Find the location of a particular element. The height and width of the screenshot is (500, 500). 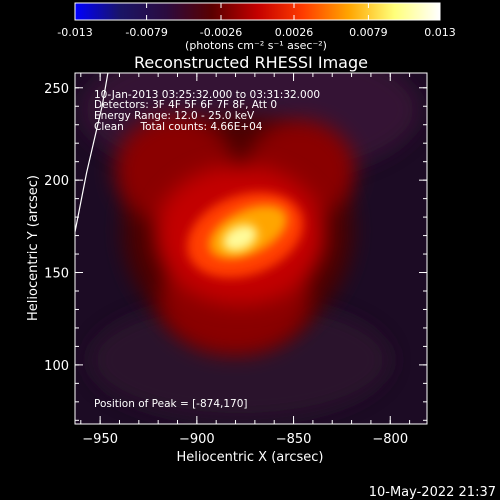

colorbar-tick-label: -0.0079 is located at coordinates (146, 32).